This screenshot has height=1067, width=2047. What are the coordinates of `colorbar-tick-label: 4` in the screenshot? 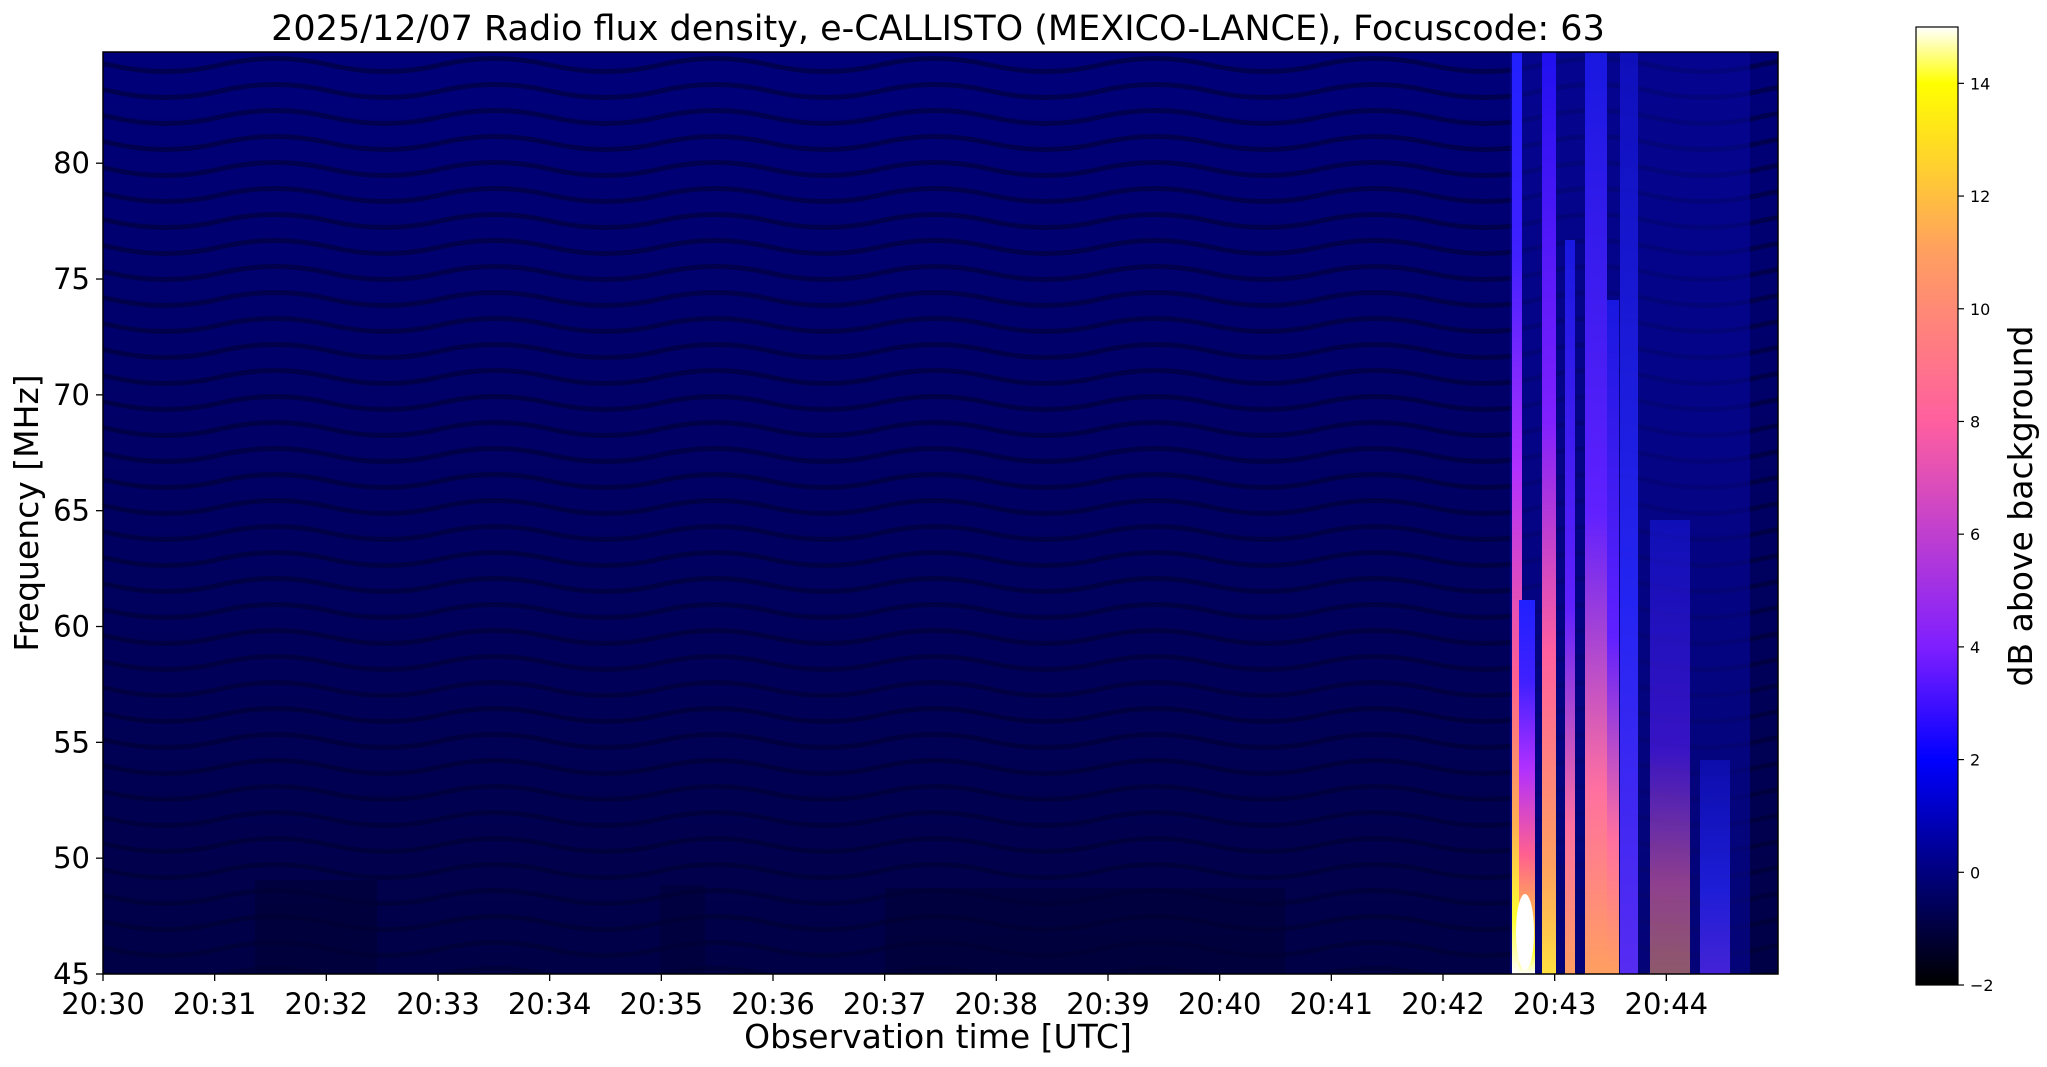 It's located at (1975, 647).